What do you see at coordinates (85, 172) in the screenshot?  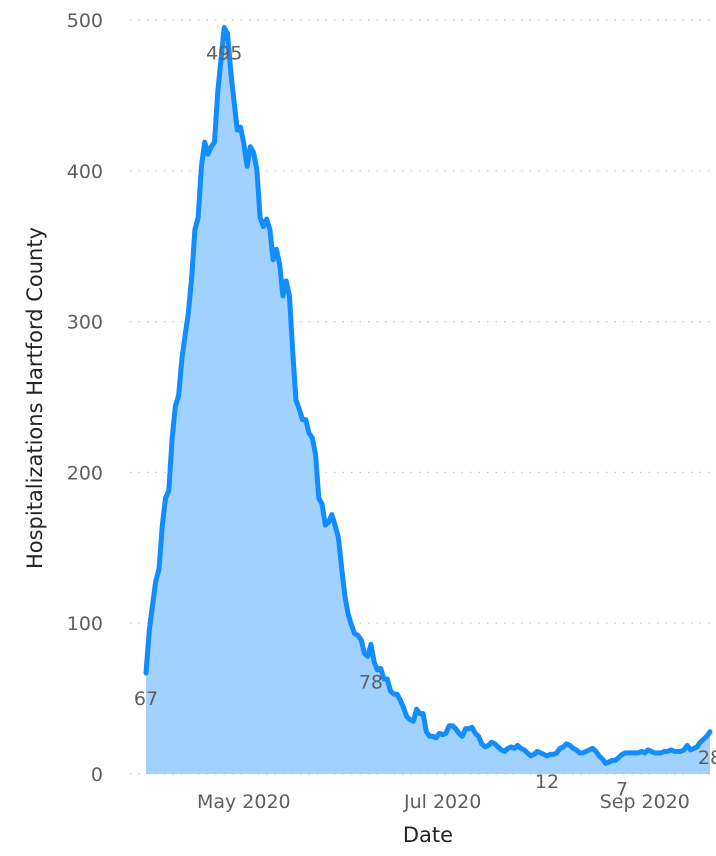 I see `y-tick-400: 400` at bounding box center [85, 172].